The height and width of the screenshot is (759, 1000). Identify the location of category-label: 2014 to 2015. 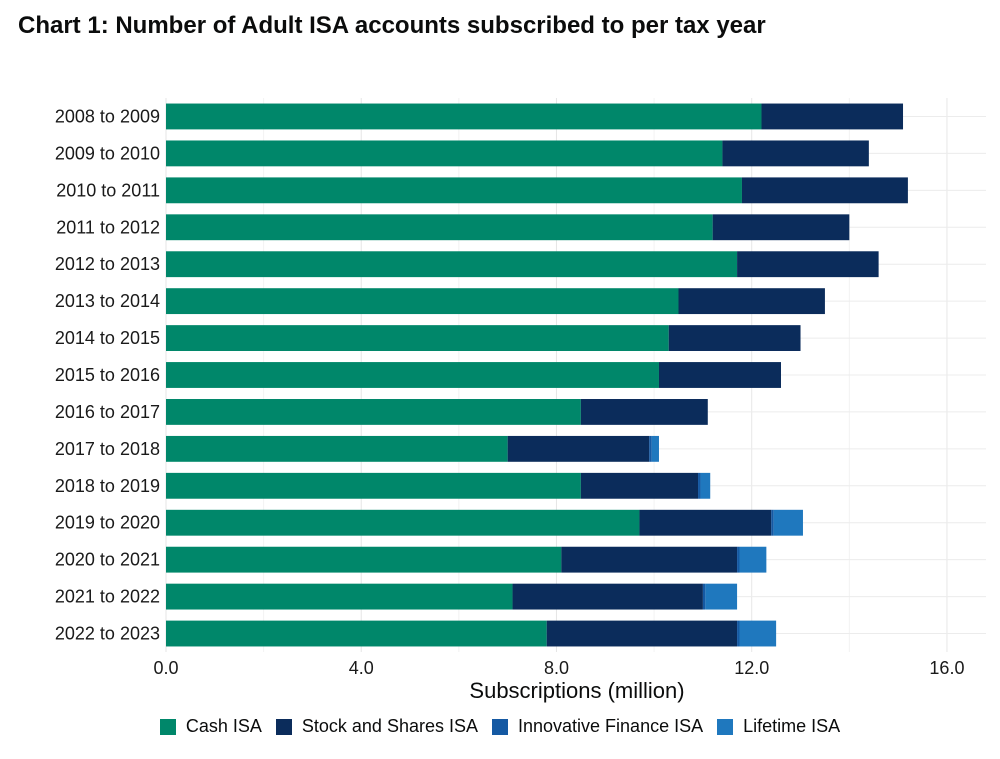
(107, 338).